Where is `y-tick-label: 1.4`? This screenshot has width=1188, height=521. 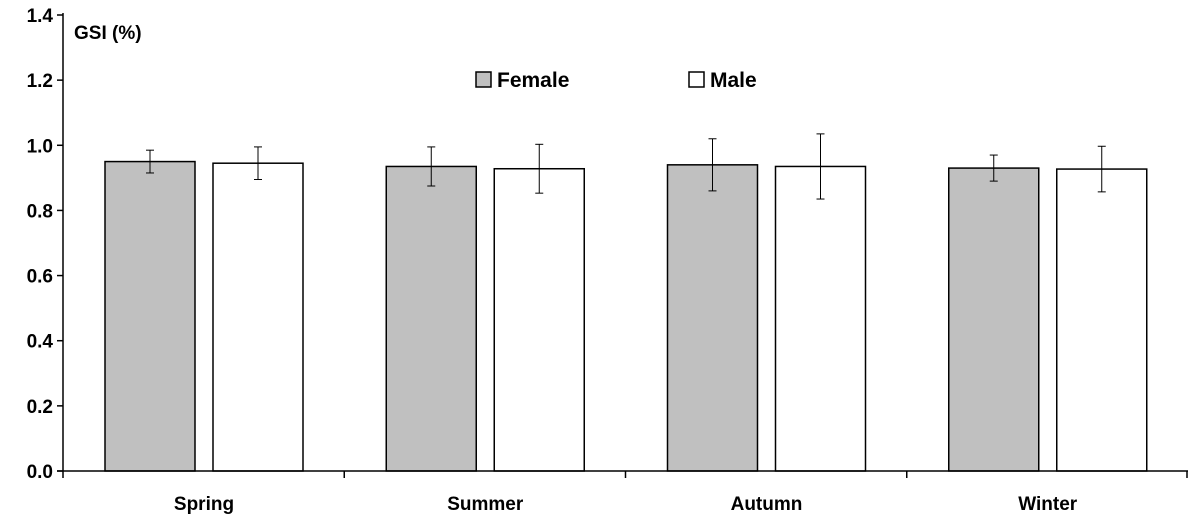 y-tick-label: 1.4 is located at coordinates (40, 16).